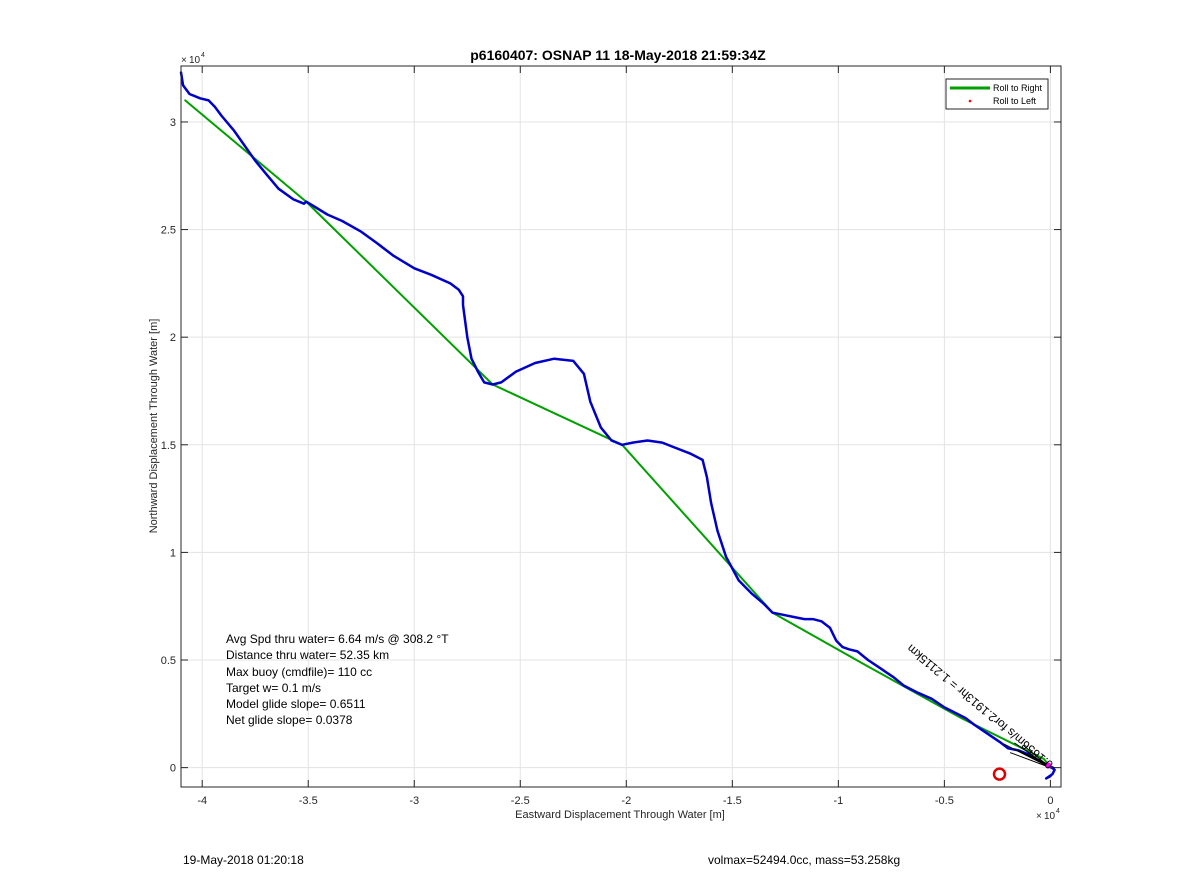  Describe the element at coordinates (981, 707) in the screenshot. I see `current-annotation: -0.1656m/s for2.1913hr = 1.2115km` at that location.